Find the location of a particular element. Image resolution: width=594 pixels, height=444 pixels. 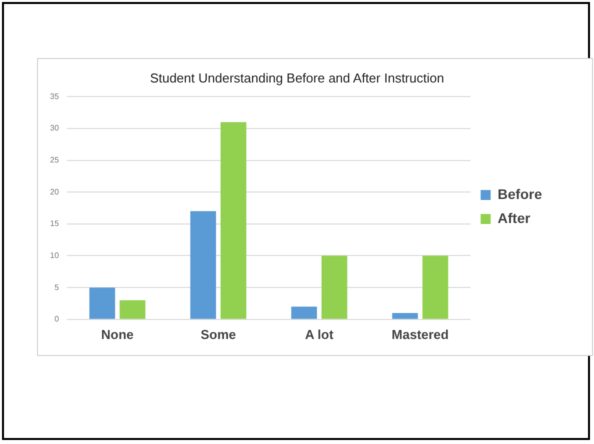

x-tick-label: Mastered is located at coordinates (420, 334).